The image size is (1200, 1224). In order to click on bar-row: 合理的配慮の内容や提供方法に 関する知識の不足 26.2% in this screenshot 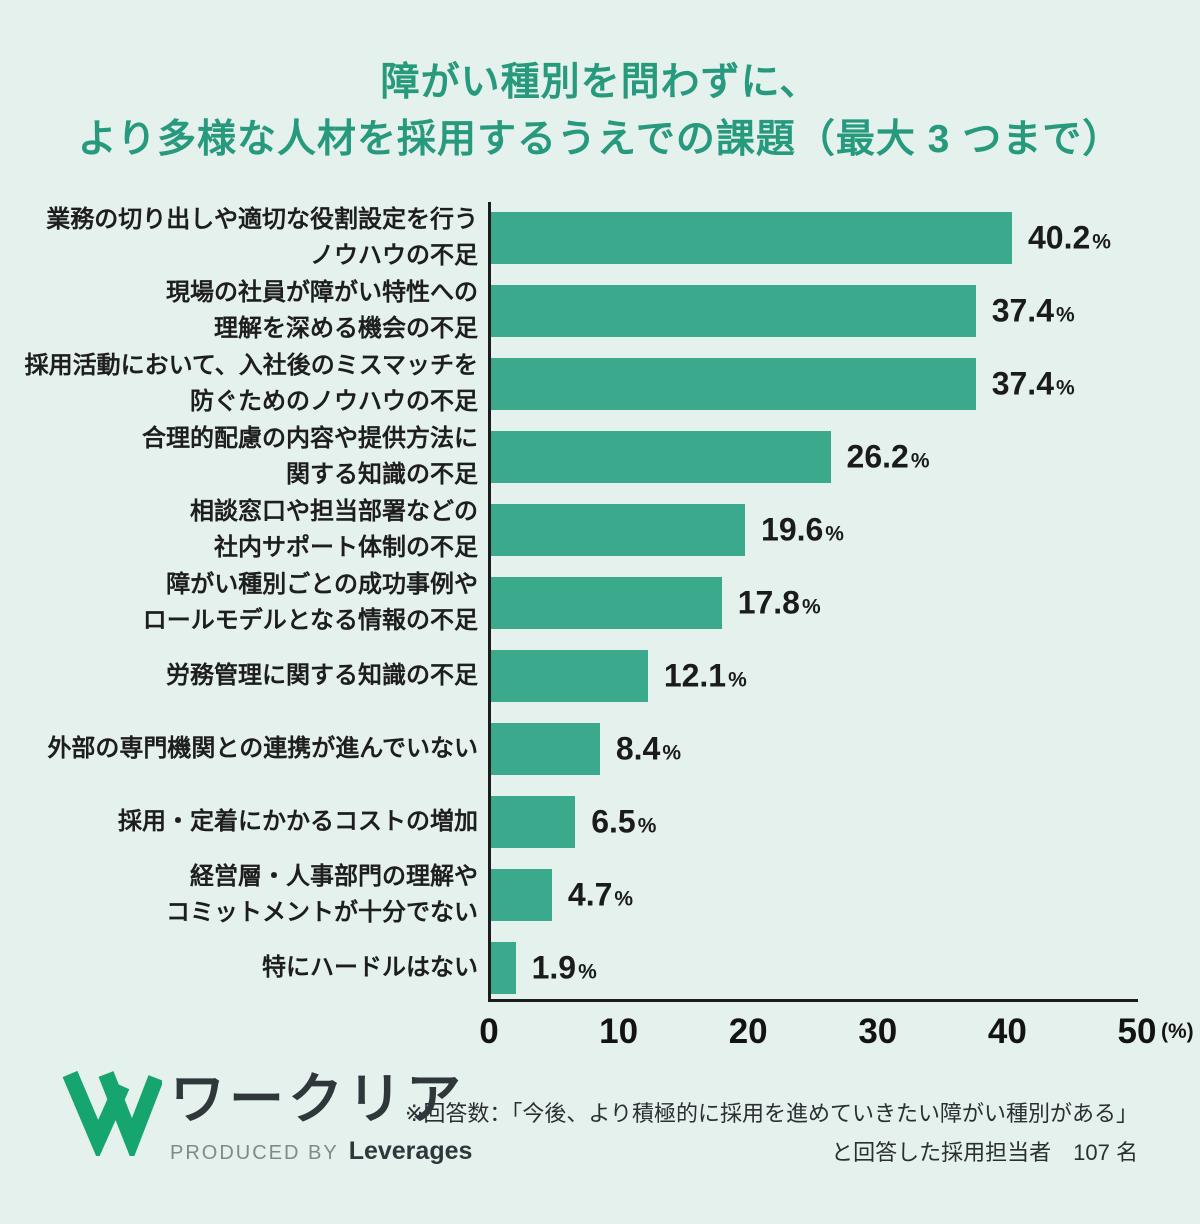, I will do `click(600, 456)`.